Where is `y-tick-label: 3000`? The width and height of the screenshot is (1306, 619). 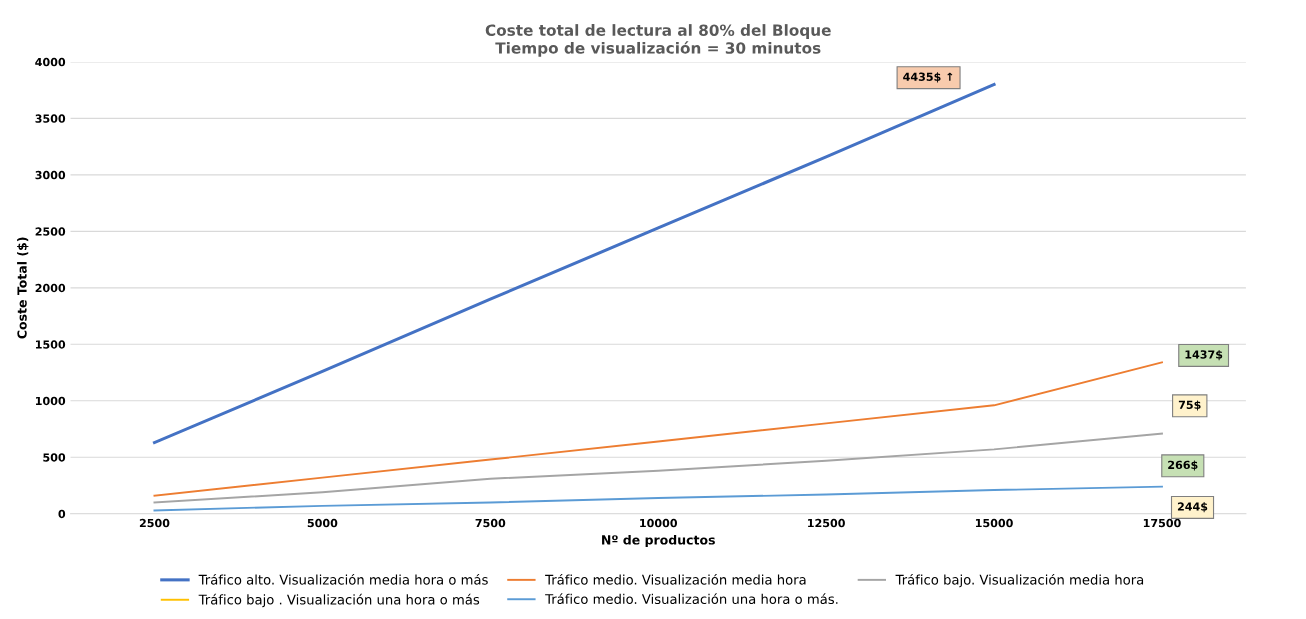
y-tick-label: 3000 is located at coordinates (50, 175).